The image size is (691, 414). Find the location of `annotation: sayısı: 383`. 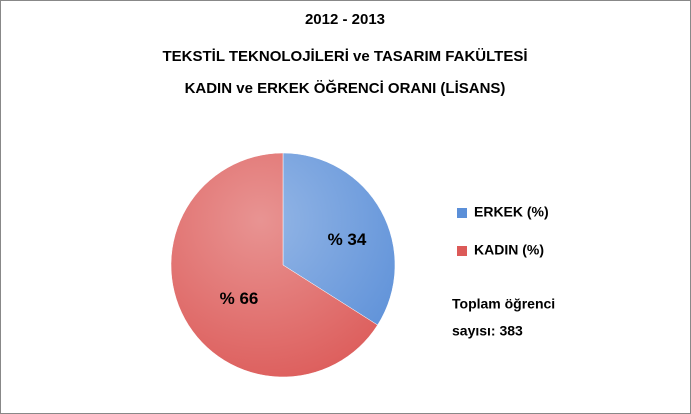

annotation: sayısı: 383 is located at coordinates (487, 331).